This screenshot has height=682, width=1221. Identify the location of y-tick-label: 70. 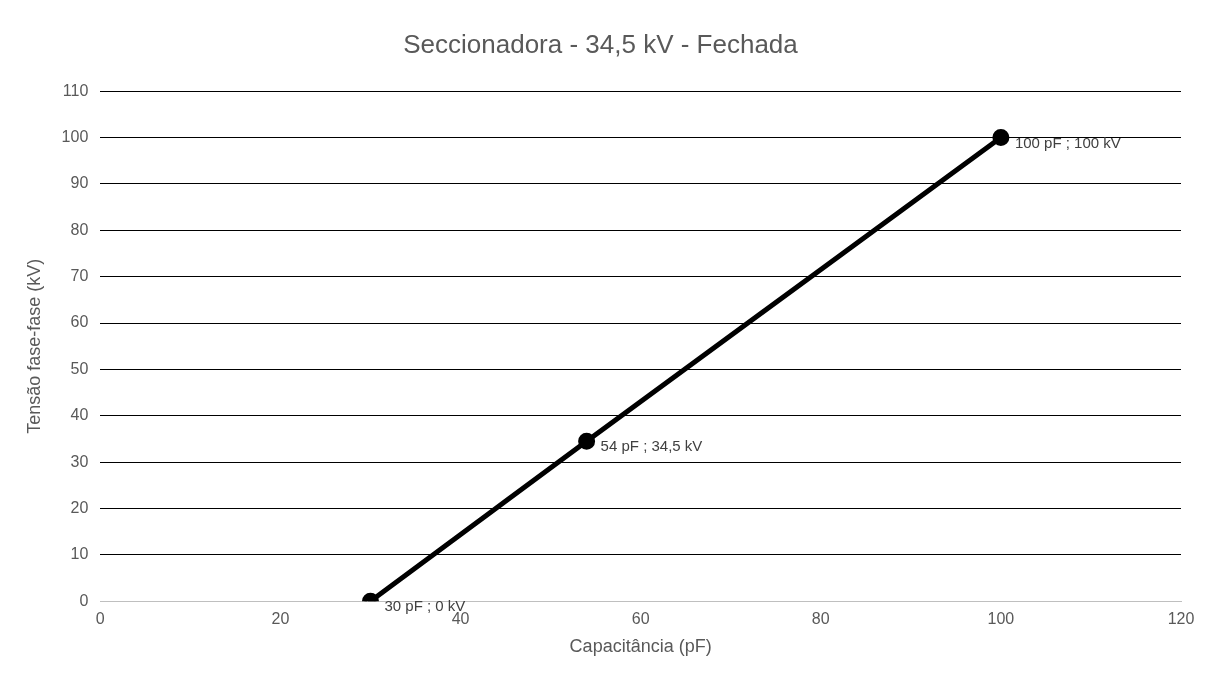
(79, 276).